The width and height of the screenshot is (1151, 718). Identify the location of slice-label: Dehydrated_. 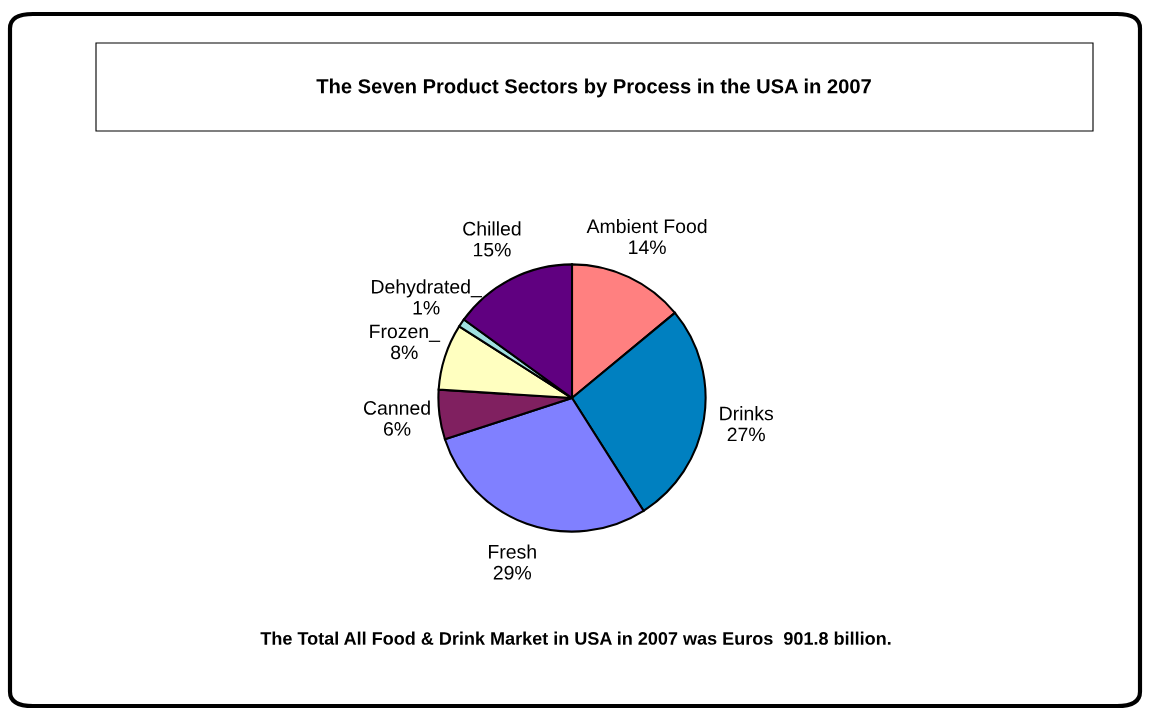
(427, 288).